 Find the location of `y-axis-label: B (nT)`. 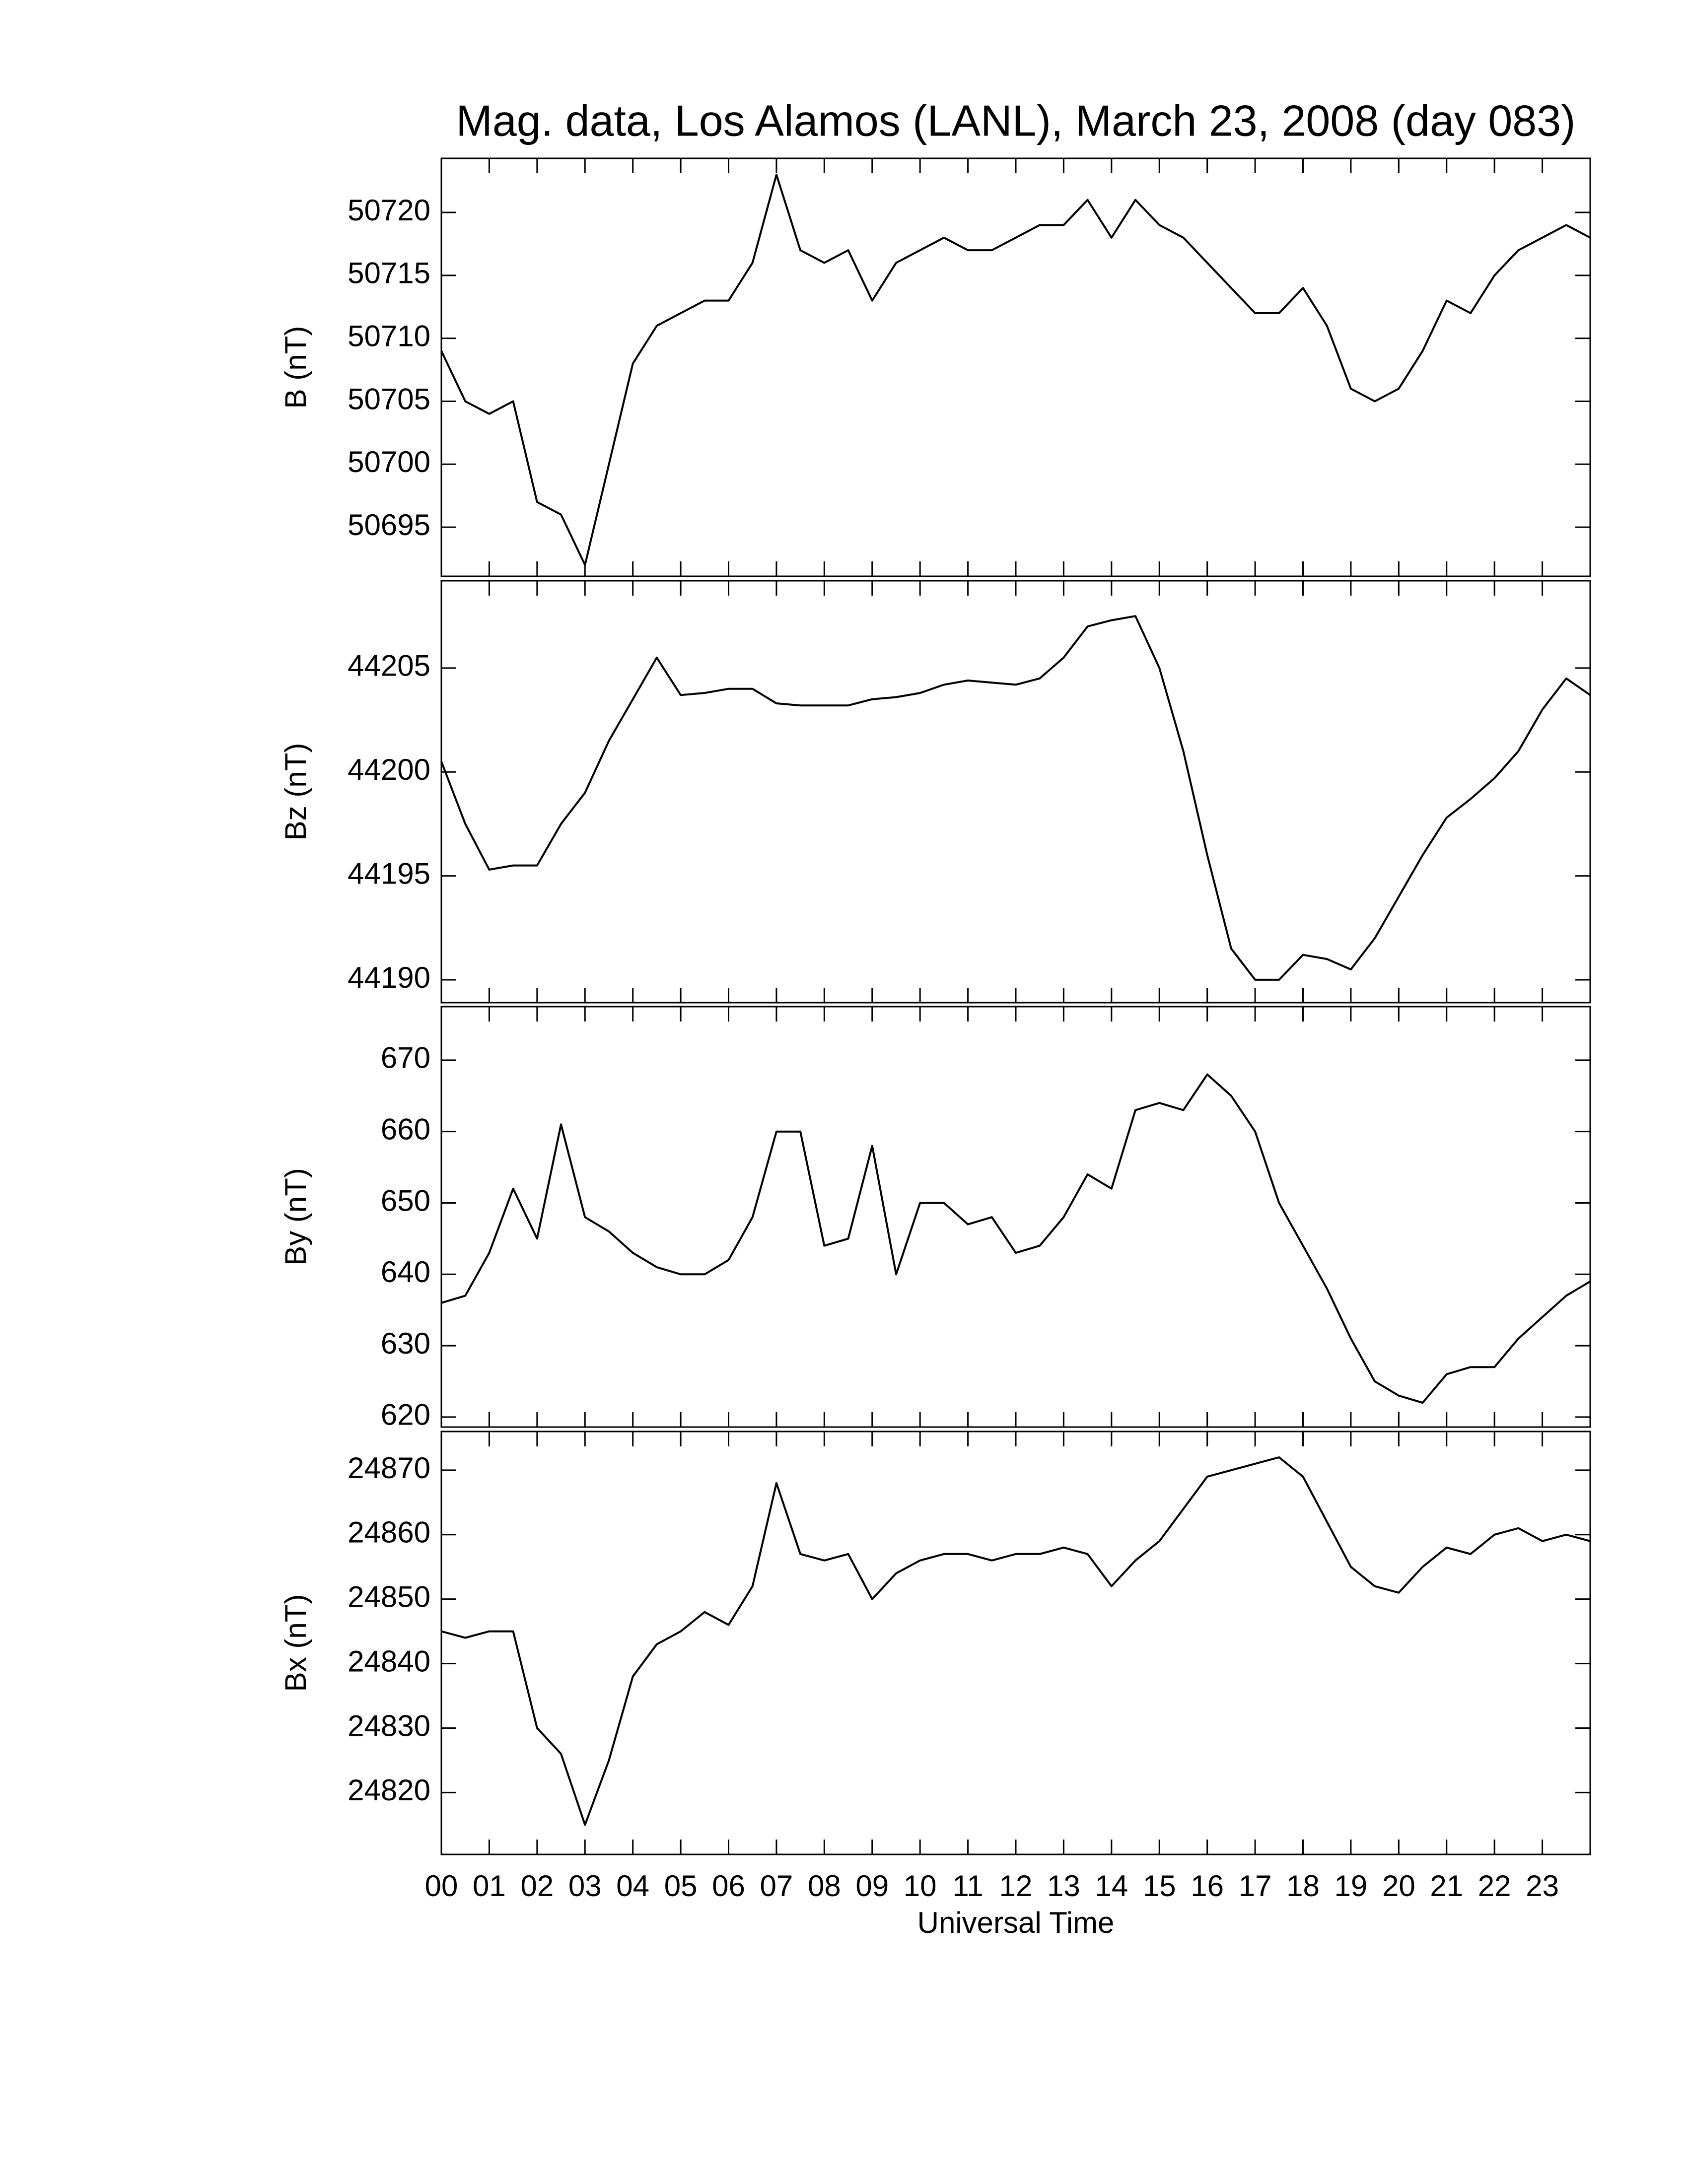

y-axis-label: B (nT) is located at coordinates (295, 367).